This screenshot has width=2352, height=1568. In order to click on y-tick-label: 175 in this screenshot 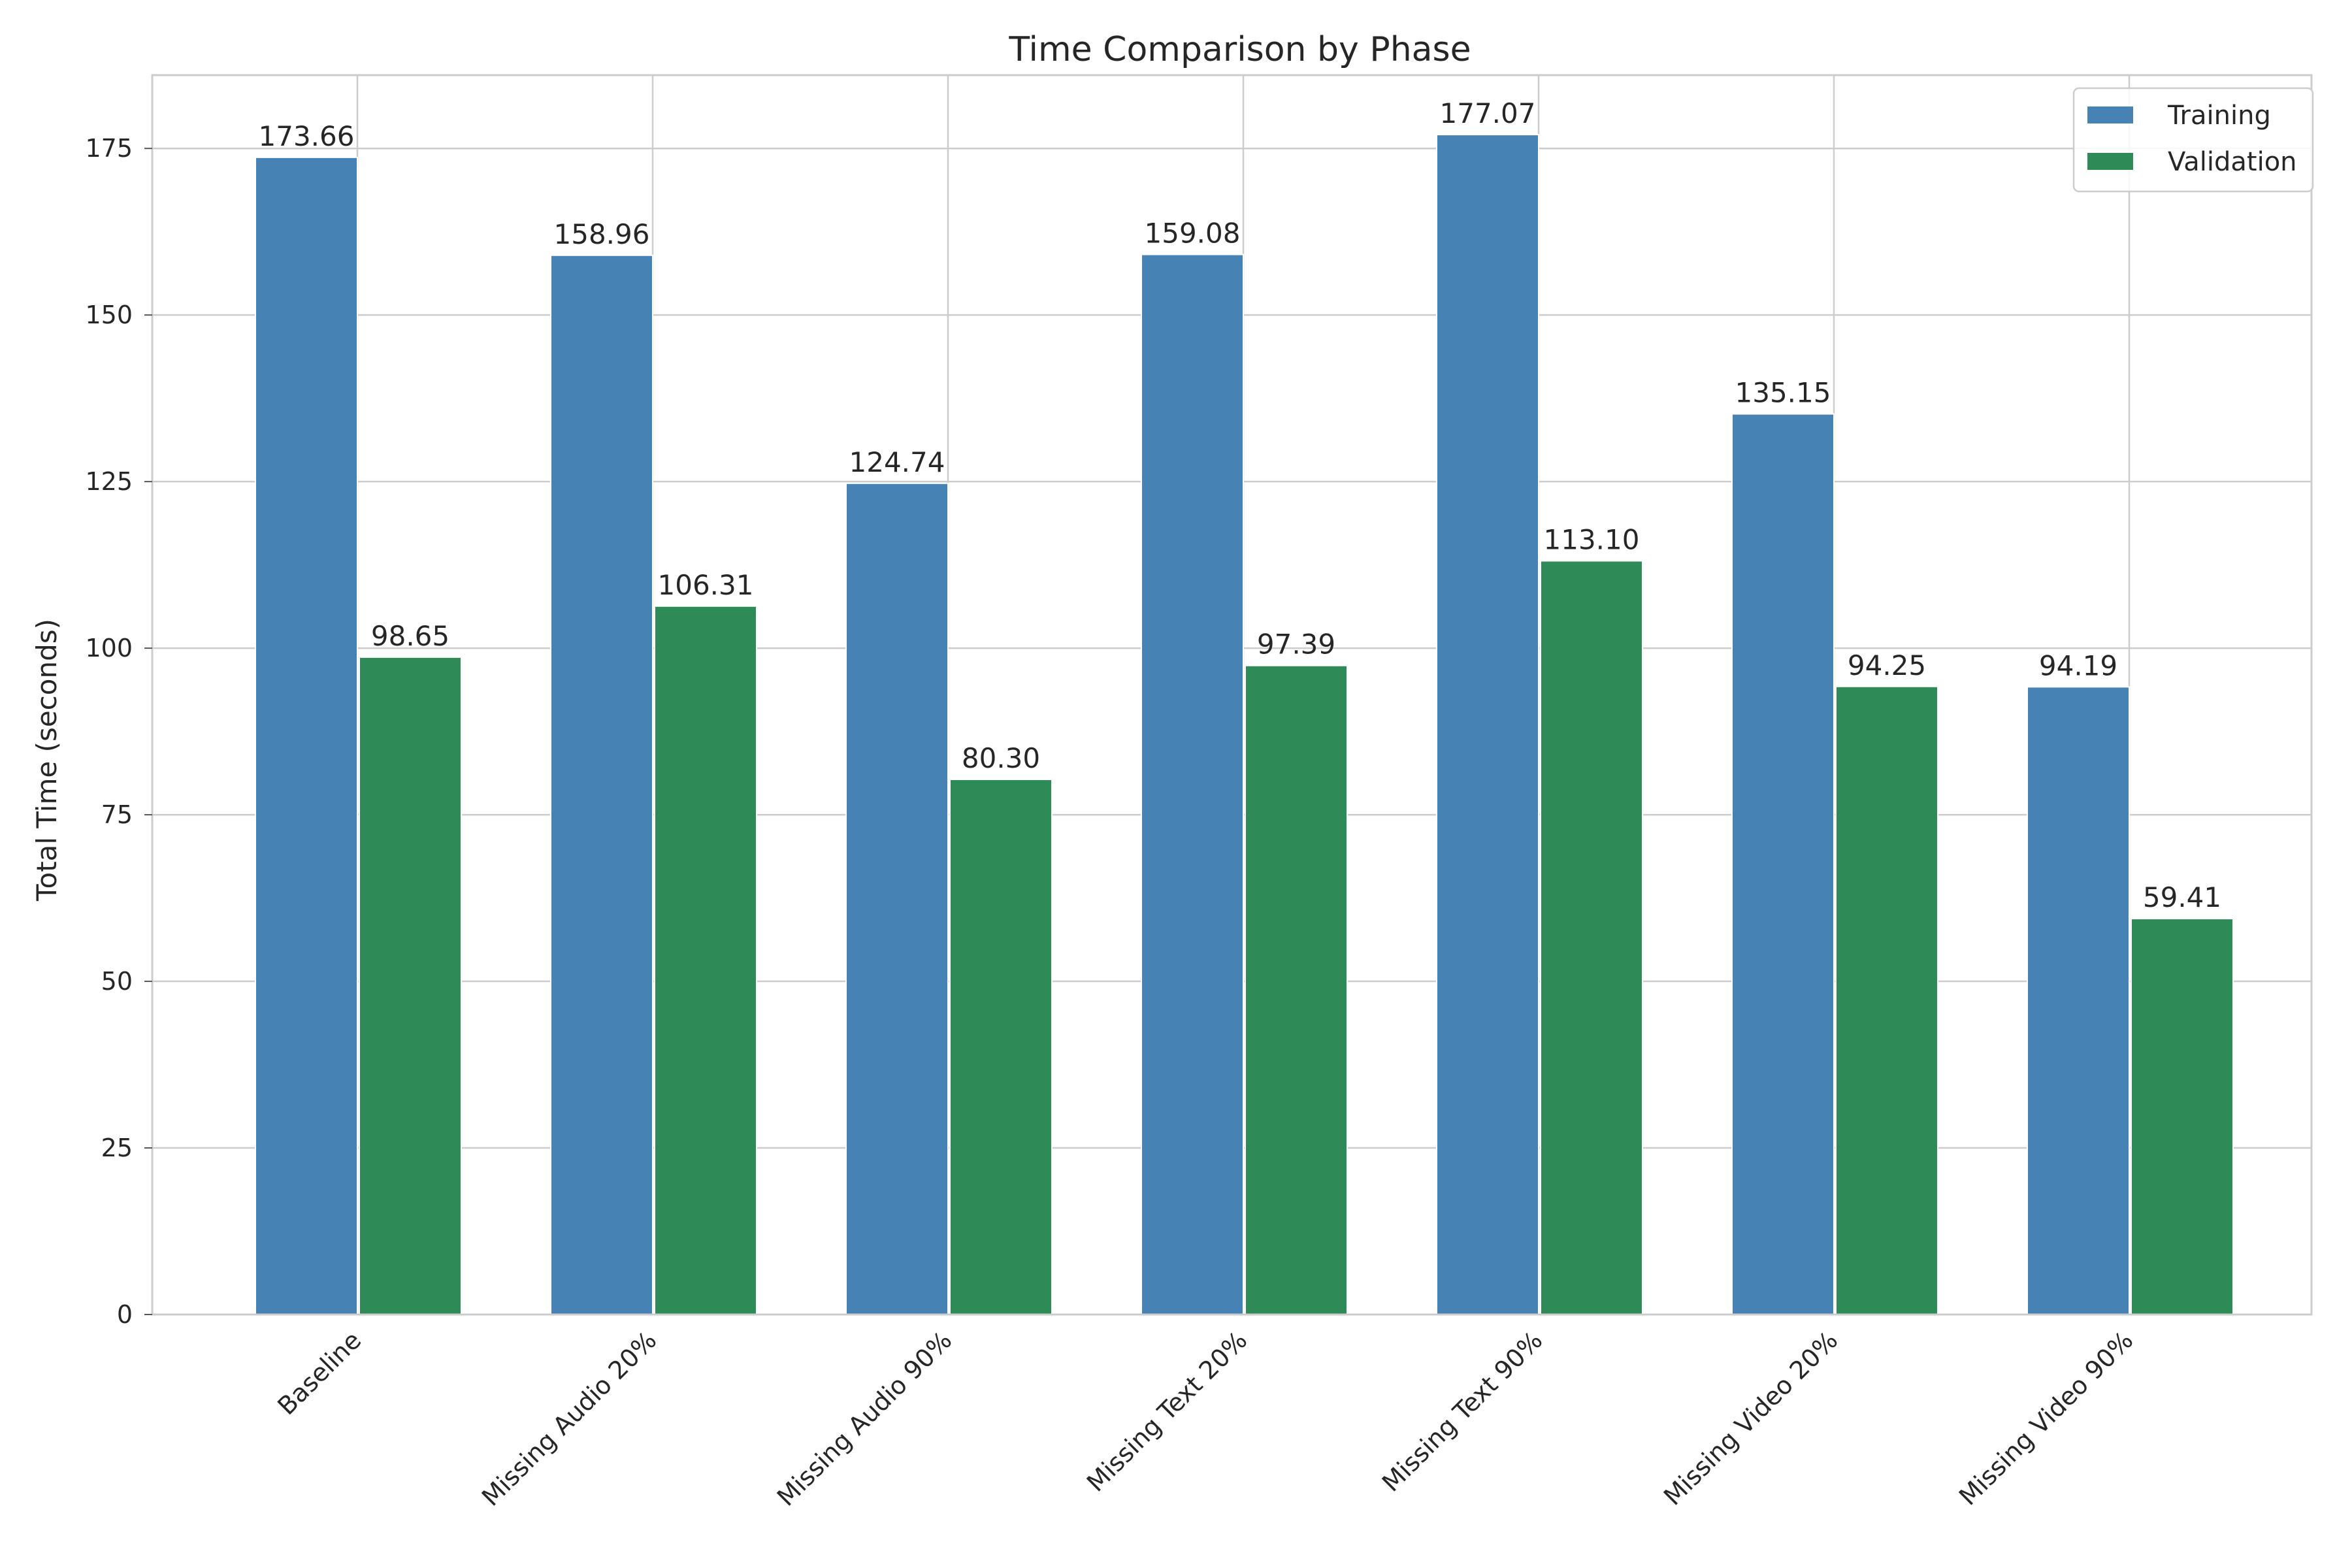, I will do `click(109, 148)`.